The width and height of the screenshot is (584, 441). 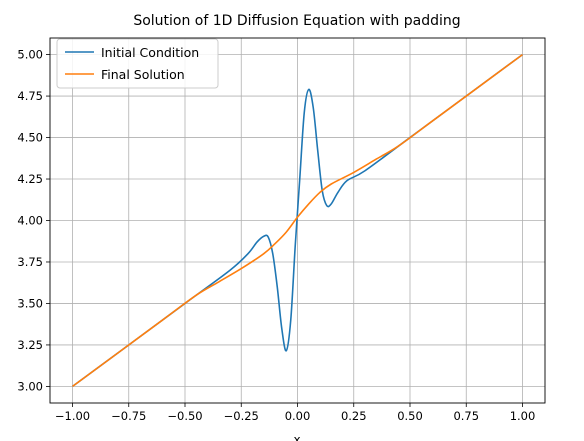 What do you see at coordinates (30, 221) in the screenshot?
I see `y-tick-label: 4.00` at bounding box center [30, 221].